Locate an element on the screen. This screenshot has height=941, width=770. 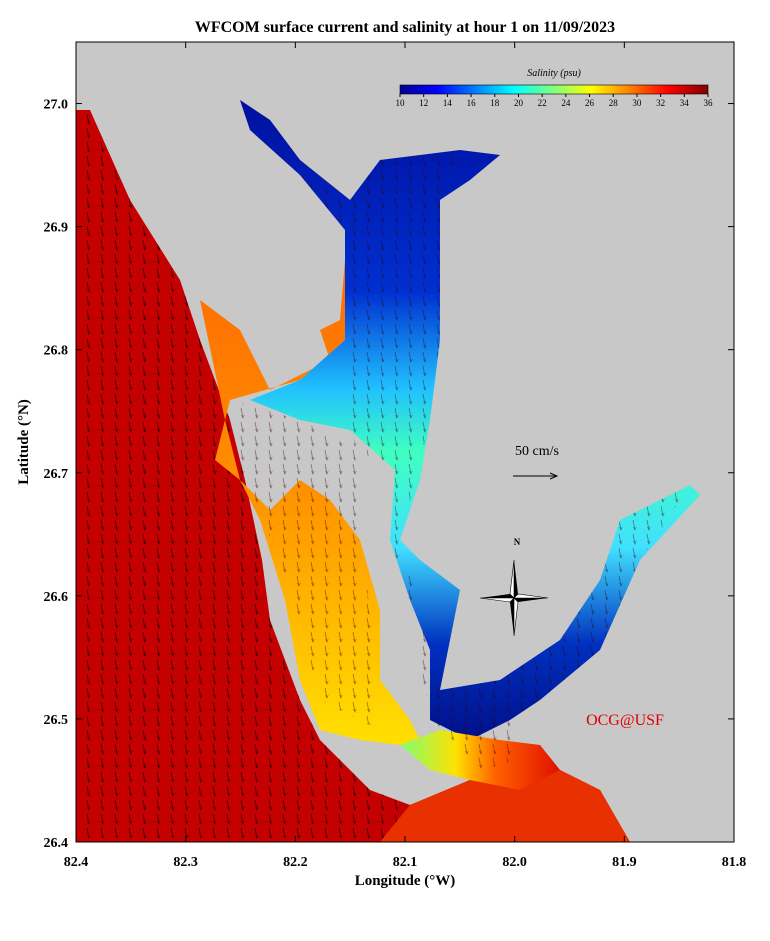
colorbar-tick-label: 34 is located at coordinates (685, 103).